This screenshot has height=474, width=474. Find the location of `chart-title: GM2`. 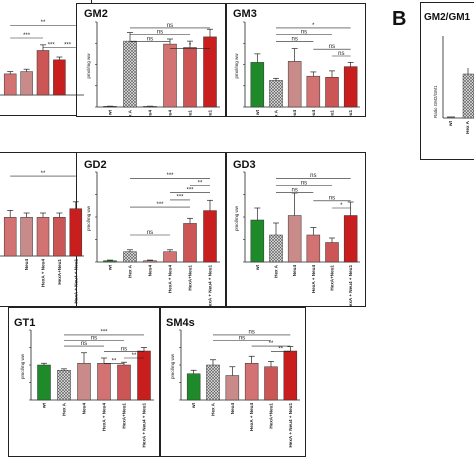

chart-title: GM2 is located at coordinates (96, 14).